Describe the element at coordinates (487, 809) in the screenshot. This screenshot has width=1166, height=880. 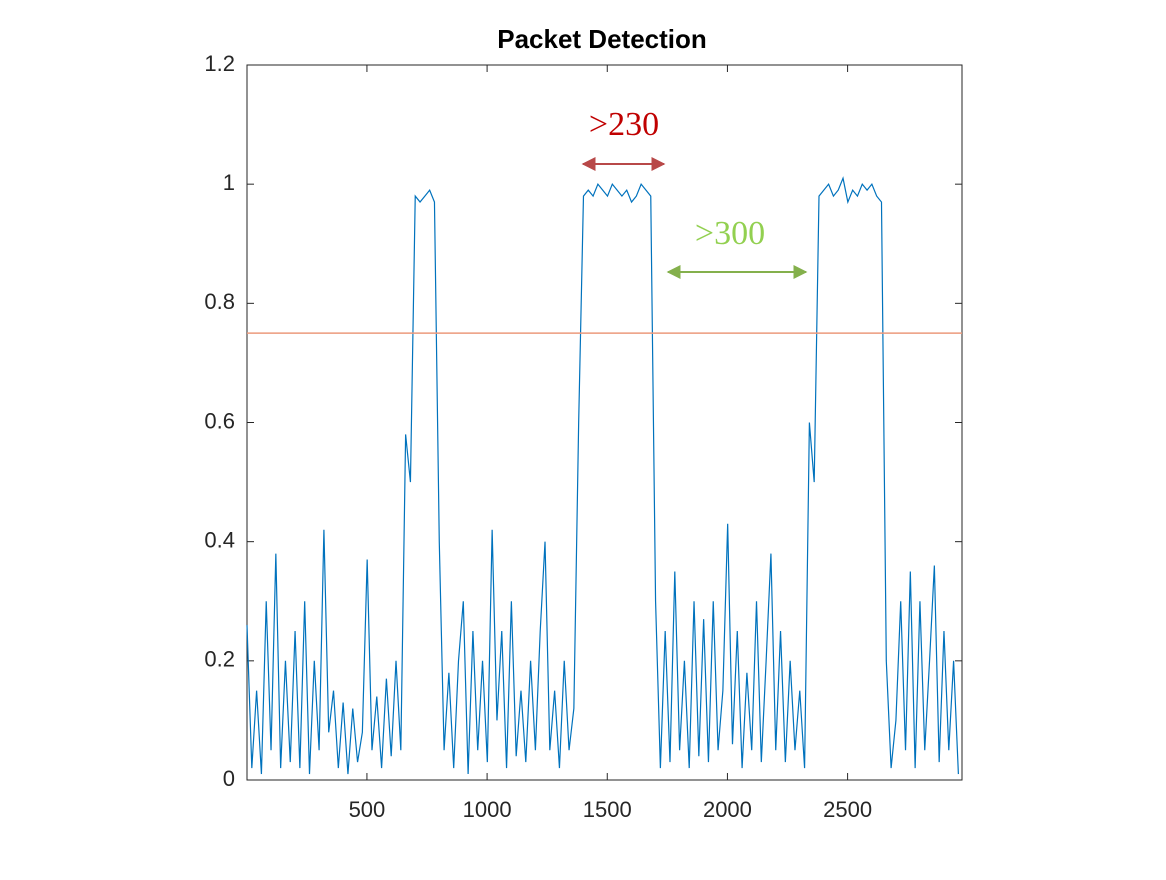
I see `x-tick-label: 1000` at that location.